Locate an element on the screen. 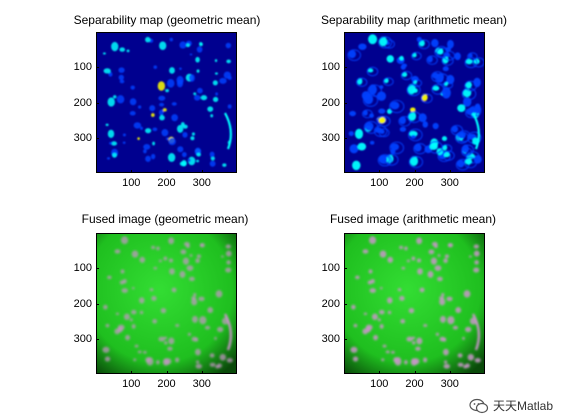 The height and width of the screenshot is (420, 561). x-tick-label: 200 is located at coordinates (414, 384).